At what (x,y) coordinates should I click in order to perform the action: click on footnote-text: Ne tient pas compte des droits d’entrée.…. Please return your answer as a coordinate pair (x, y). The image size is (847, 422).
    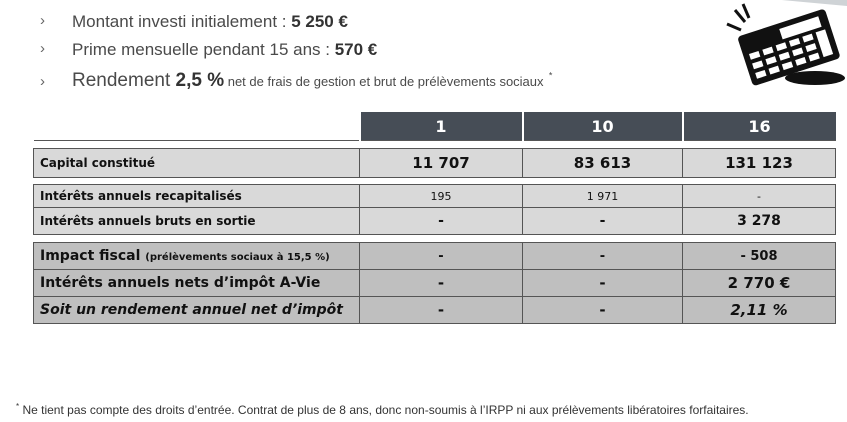
    Looking at the image, I should click on (384, 410).